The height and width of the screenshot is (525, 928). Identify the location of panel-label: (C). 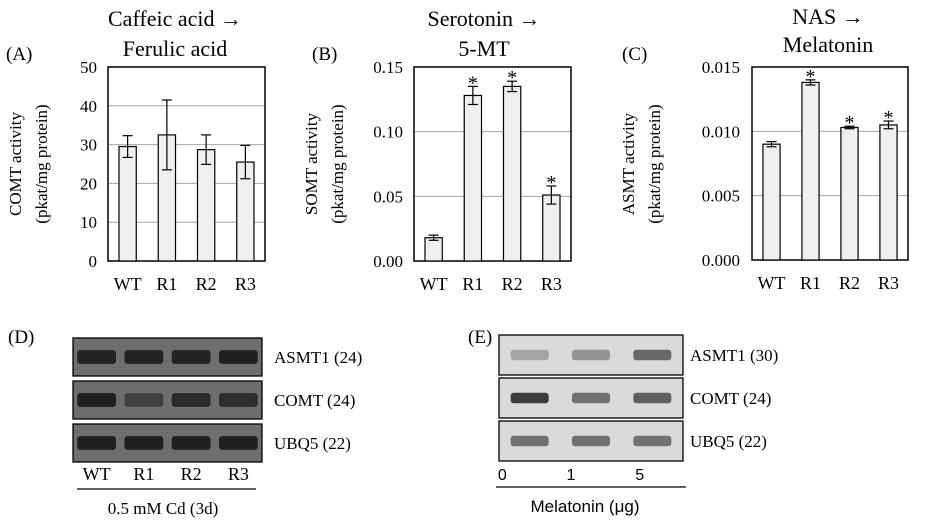
(634, 54).